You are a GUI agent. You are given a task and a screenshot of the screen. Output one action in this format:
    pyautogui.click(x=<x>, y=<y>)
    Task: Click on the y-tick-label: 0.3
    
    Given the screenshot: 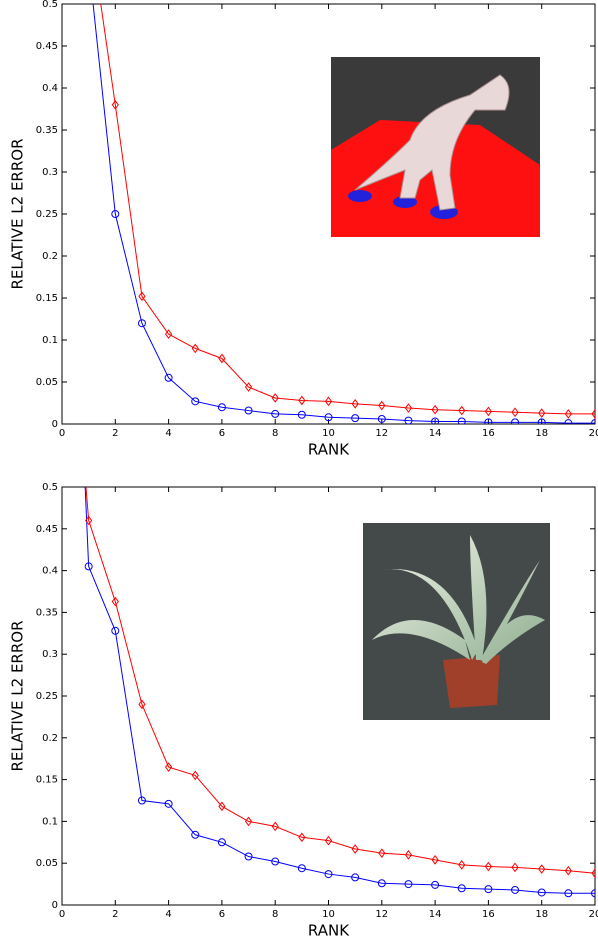 What is the action you would take?
    pyautogui.click(x=50, y=654)
    